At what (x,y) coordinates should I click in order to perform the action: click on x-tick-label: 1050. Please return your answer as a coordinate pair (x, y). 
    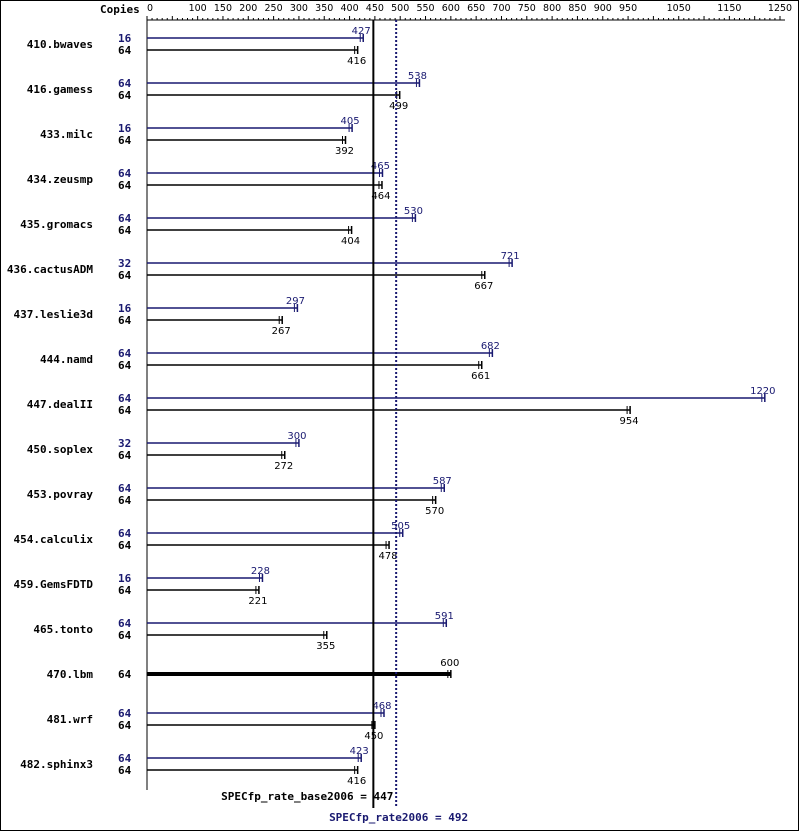
    Looking at the image, I should click on (679, 8).